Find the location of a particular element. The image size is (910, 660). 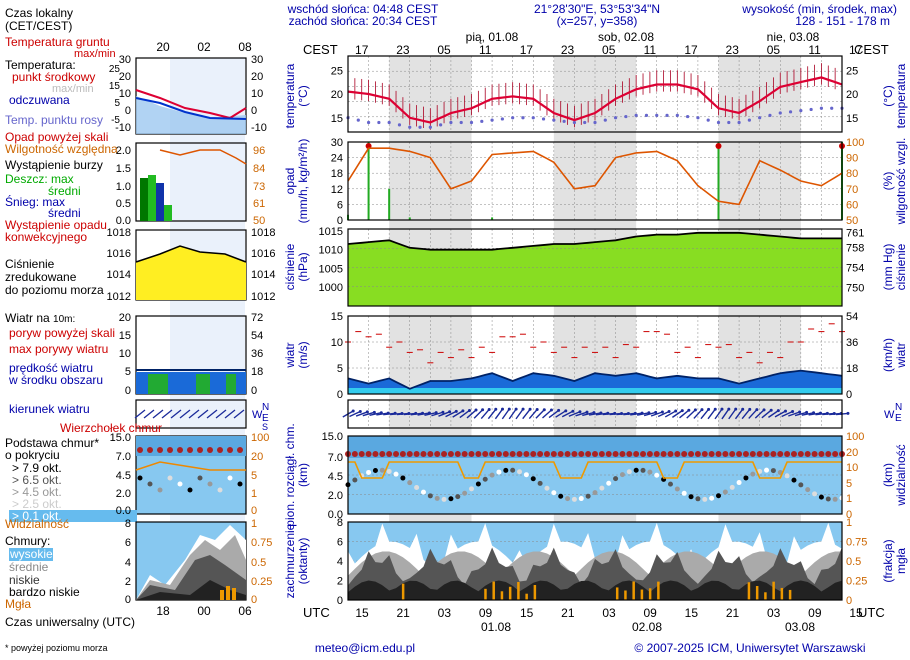

legend-rain-max: Deszcz: max is located at coordinates (39, 179).